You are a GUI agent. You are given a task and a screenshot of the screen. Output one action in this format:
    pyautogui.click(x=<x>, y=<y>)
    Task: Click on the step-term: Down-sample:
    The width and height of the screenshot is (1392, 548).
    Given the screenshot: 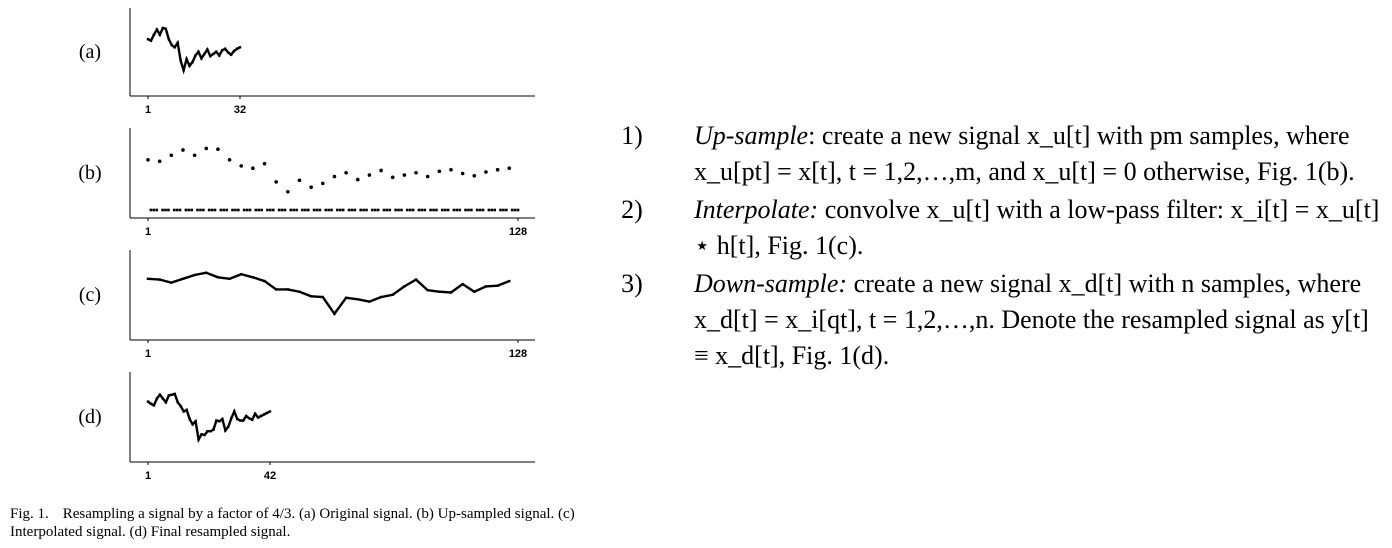 What is the action you would take?
    pyautogui.click(x=771, y=283)
    